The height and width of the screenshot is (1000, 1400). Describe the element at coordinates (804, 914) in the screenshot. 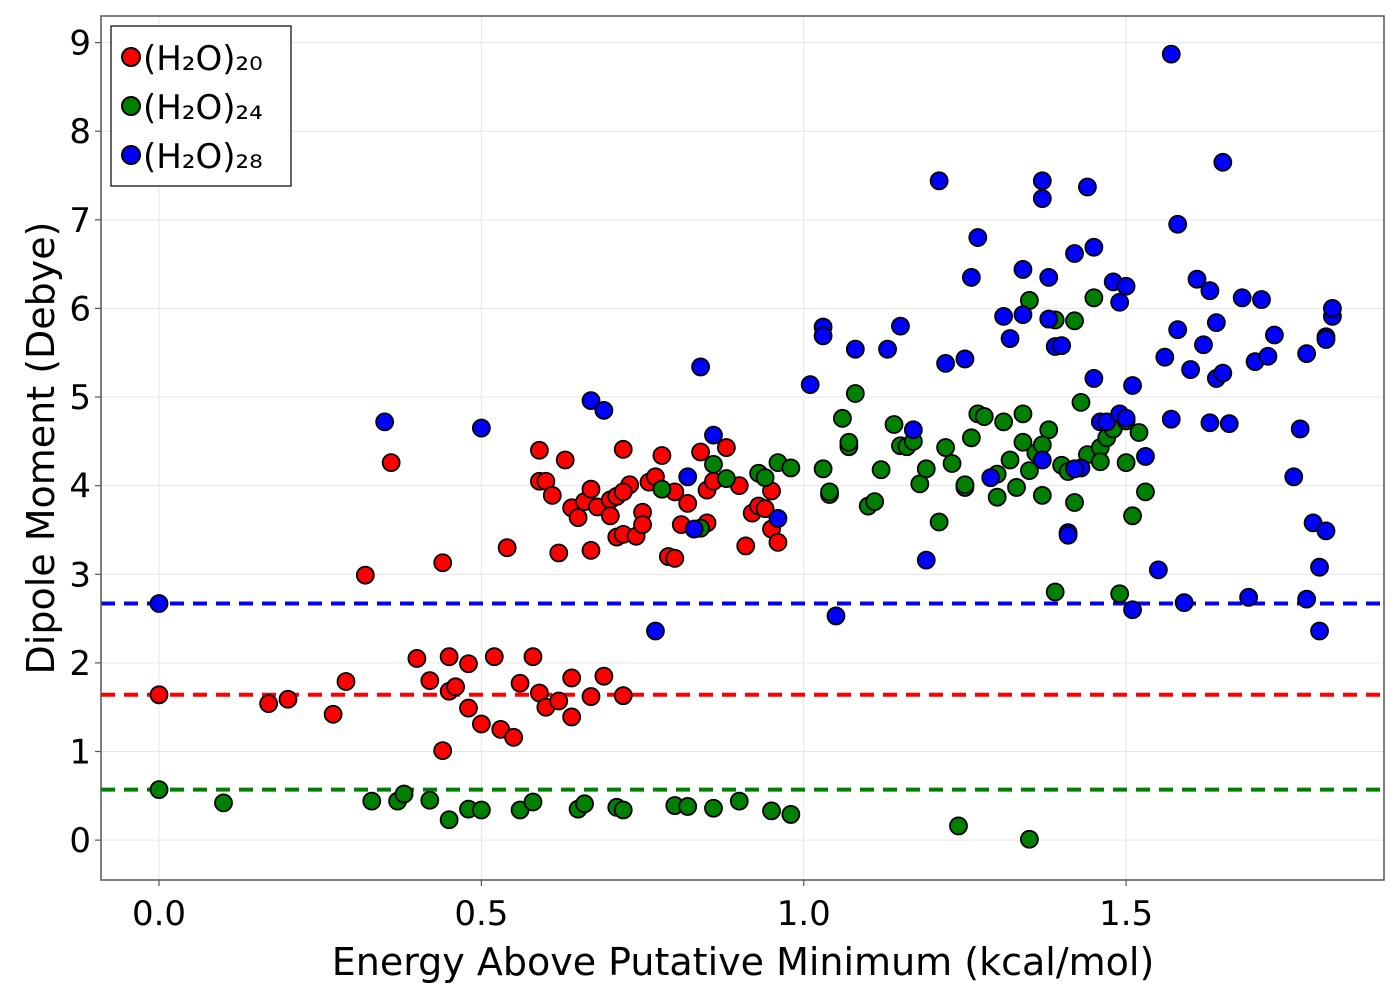

I see `x-tick-label: 1.0` at that location.